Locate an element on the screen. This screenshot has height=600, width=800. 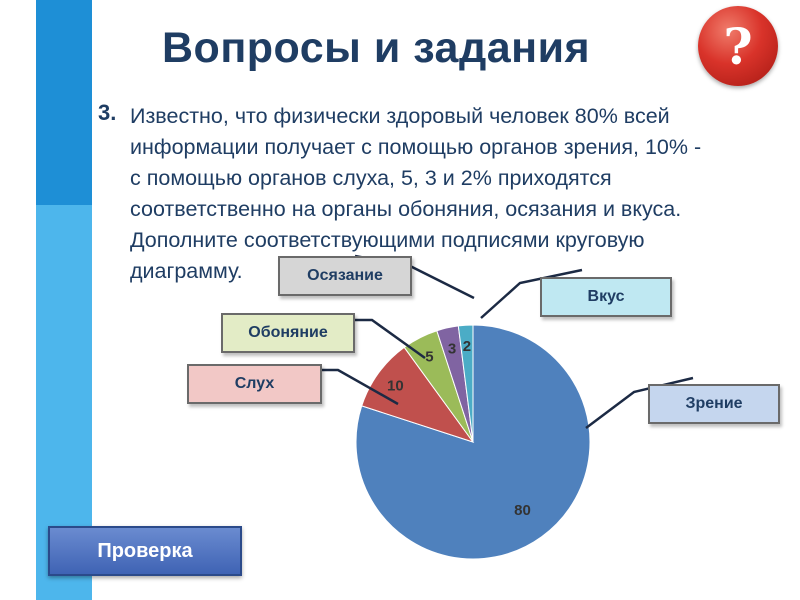
pie-value-label-sluh: 10 is located at coordinates (395, 386).